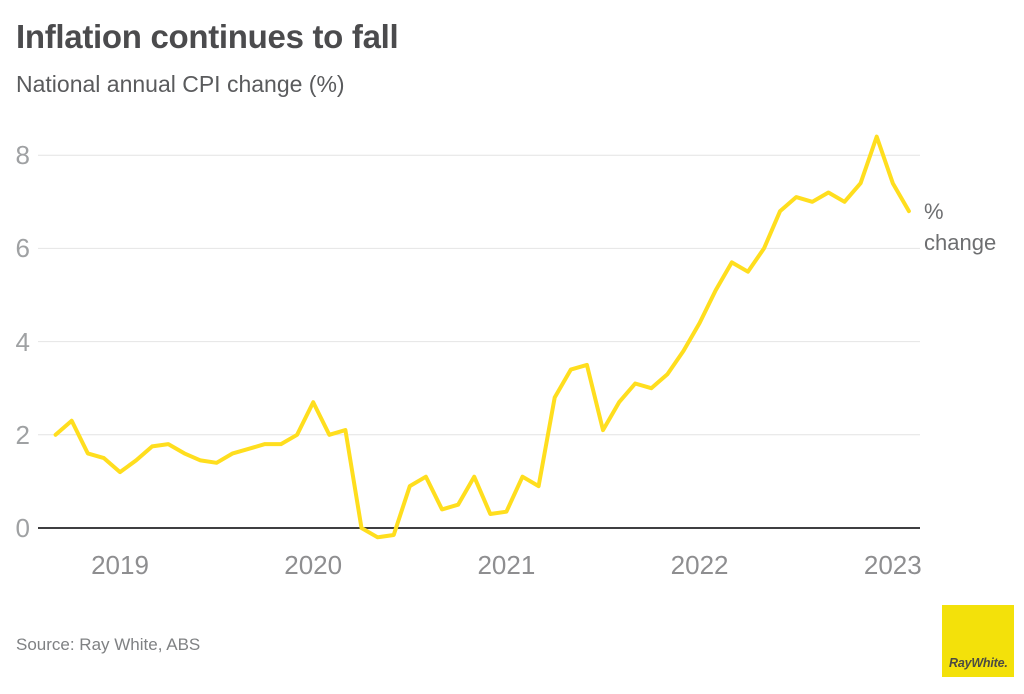 This screenshot has height=694, width=1024. What do you see at coordinates (506, 565) in the screenshot?
I see `x-tick-label: 2021` at bounding box center [506, 565].